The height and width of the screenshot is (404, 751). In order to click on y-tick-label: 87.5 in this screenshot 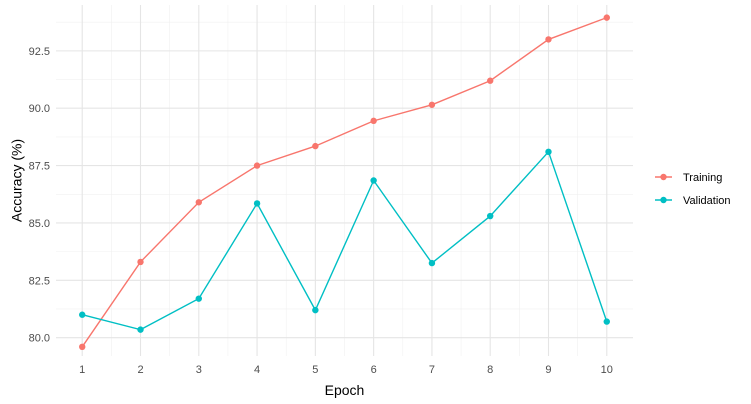, I will do `click(39, 167)`.